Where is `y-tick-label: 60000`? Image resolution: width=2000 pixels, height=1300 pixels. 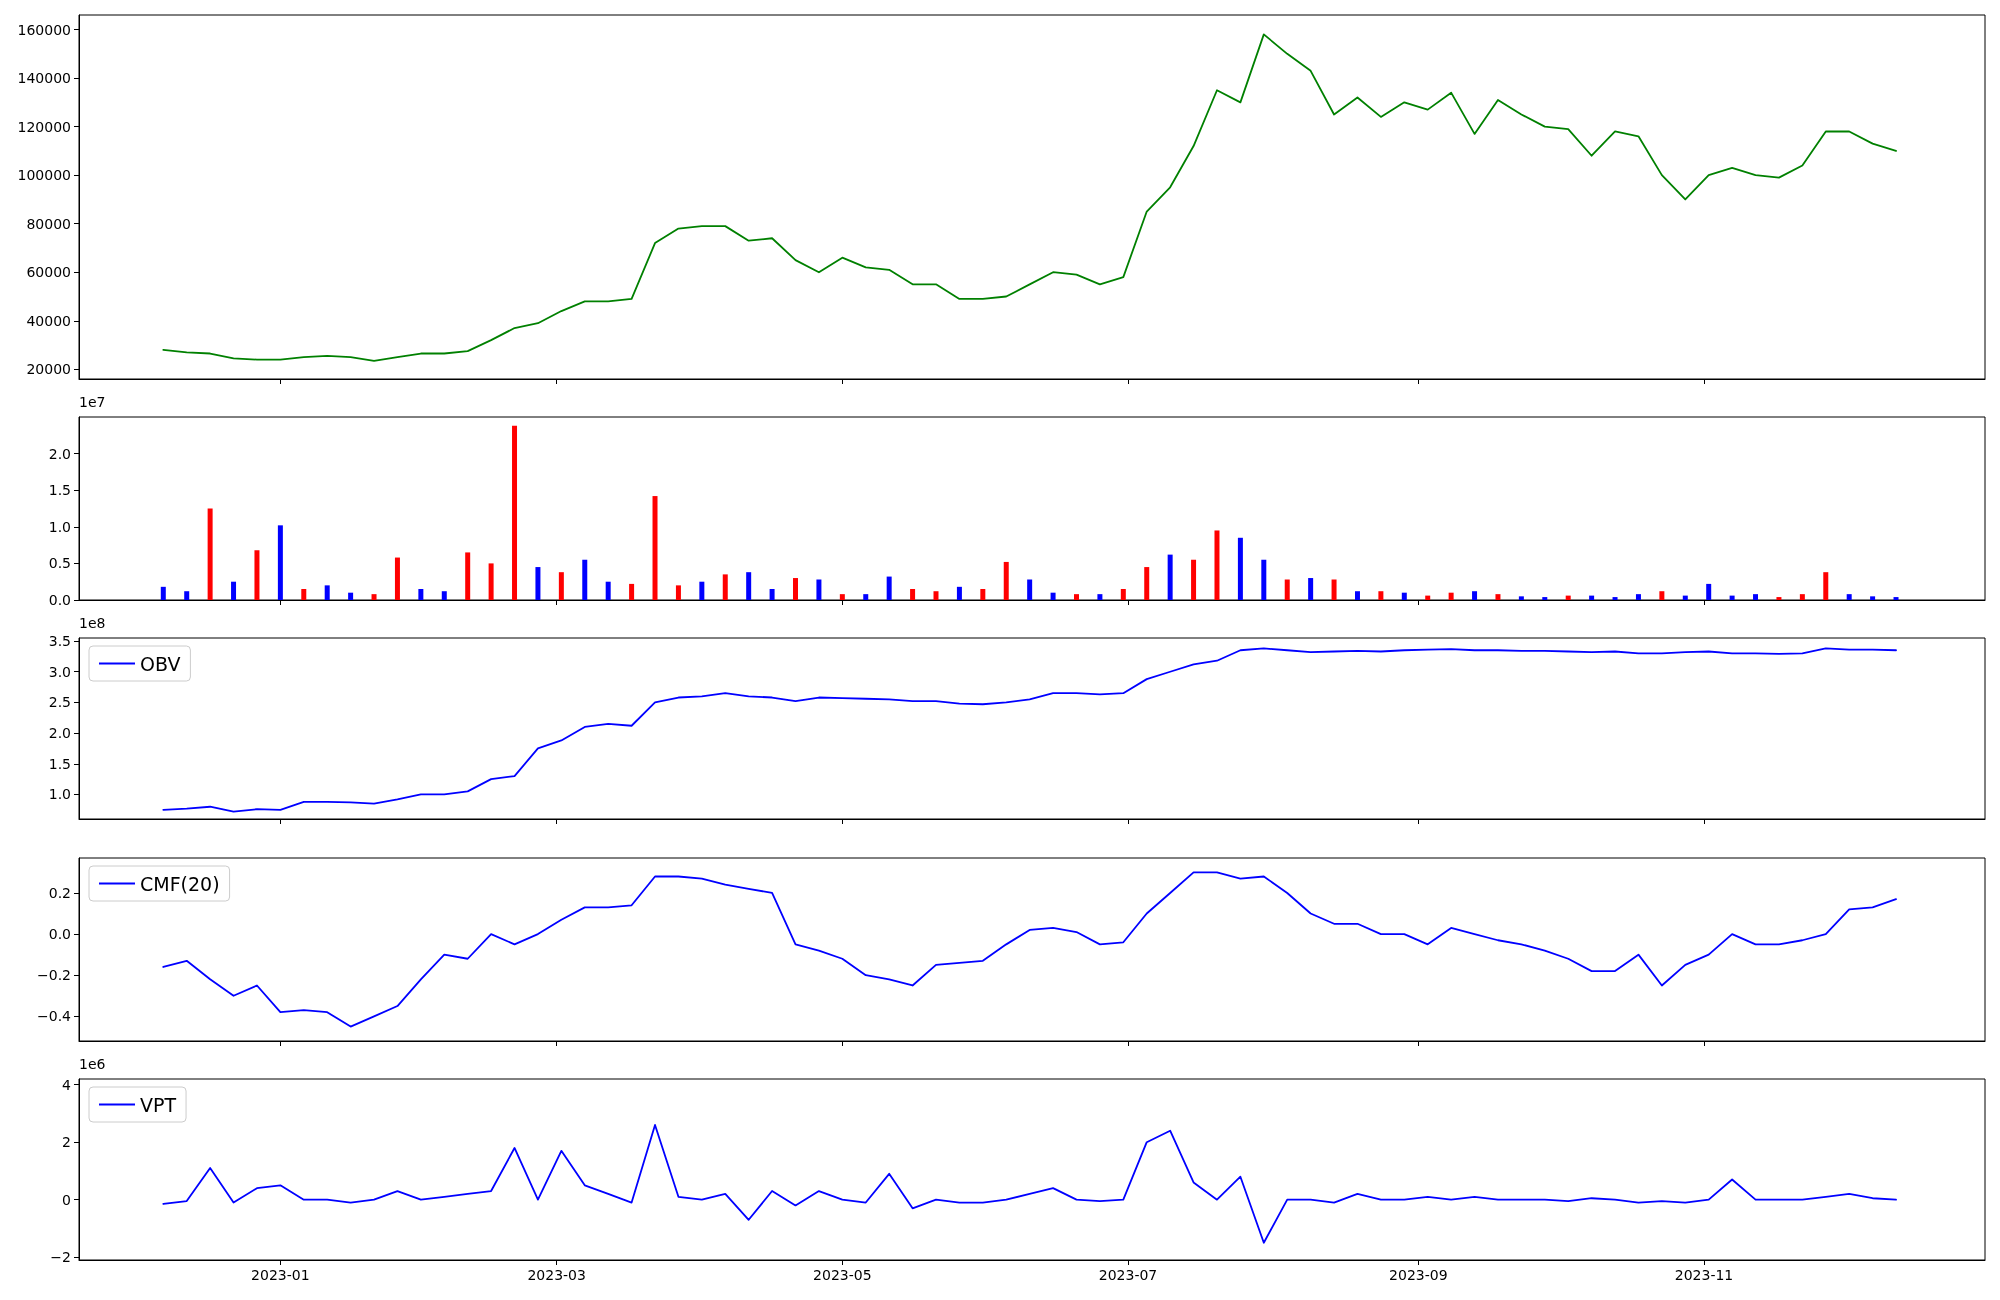
y-tick-label: 60000 is located at coordinates (48, 272).